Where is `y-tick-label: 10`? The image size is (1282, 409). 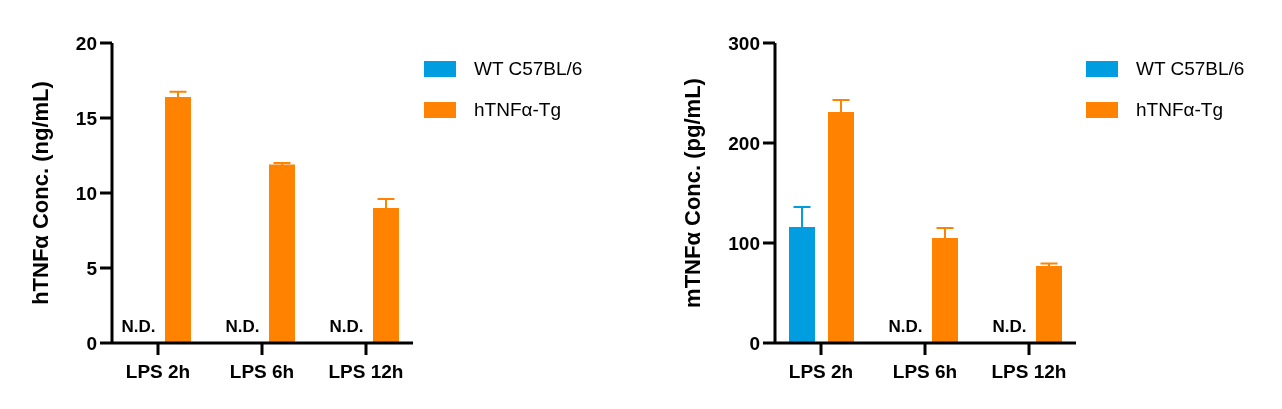
y-tick-label: 10 is located at coordinates (86, 193).